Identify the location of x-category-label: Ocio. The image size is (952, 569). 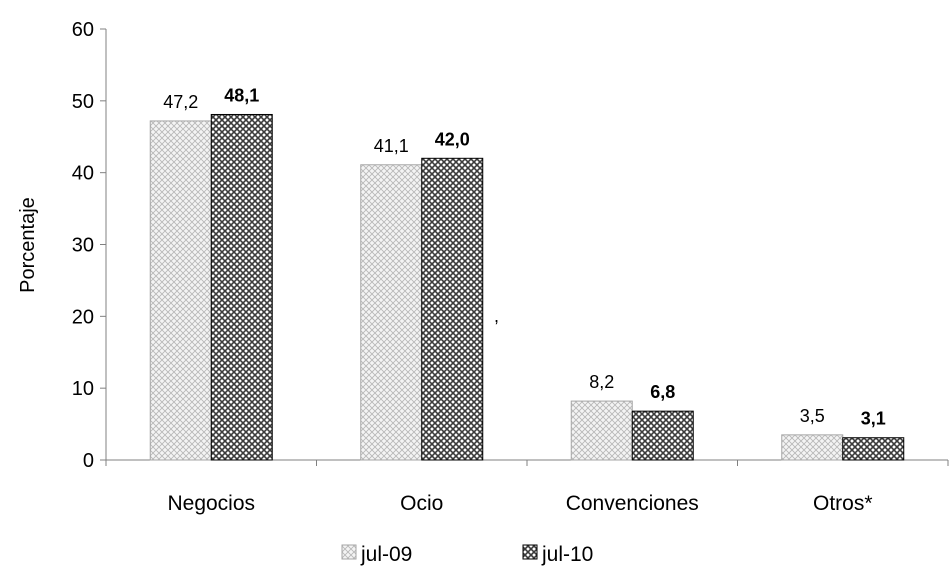
(421, 503).